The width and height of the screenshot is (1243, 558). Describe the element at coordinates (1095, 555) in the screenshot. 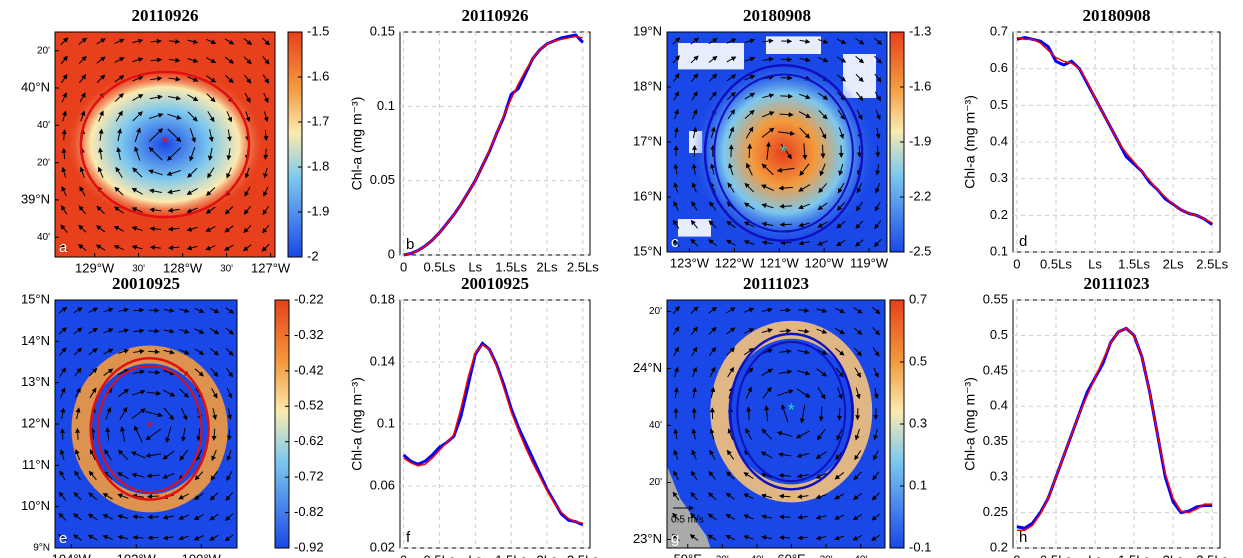

I see `x-tick-label: Ls` at that location.